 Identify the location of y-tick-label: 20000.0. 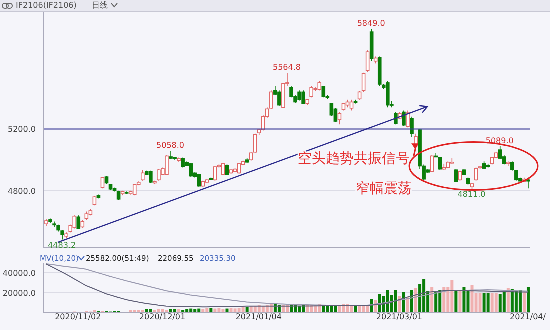
(19, 293).